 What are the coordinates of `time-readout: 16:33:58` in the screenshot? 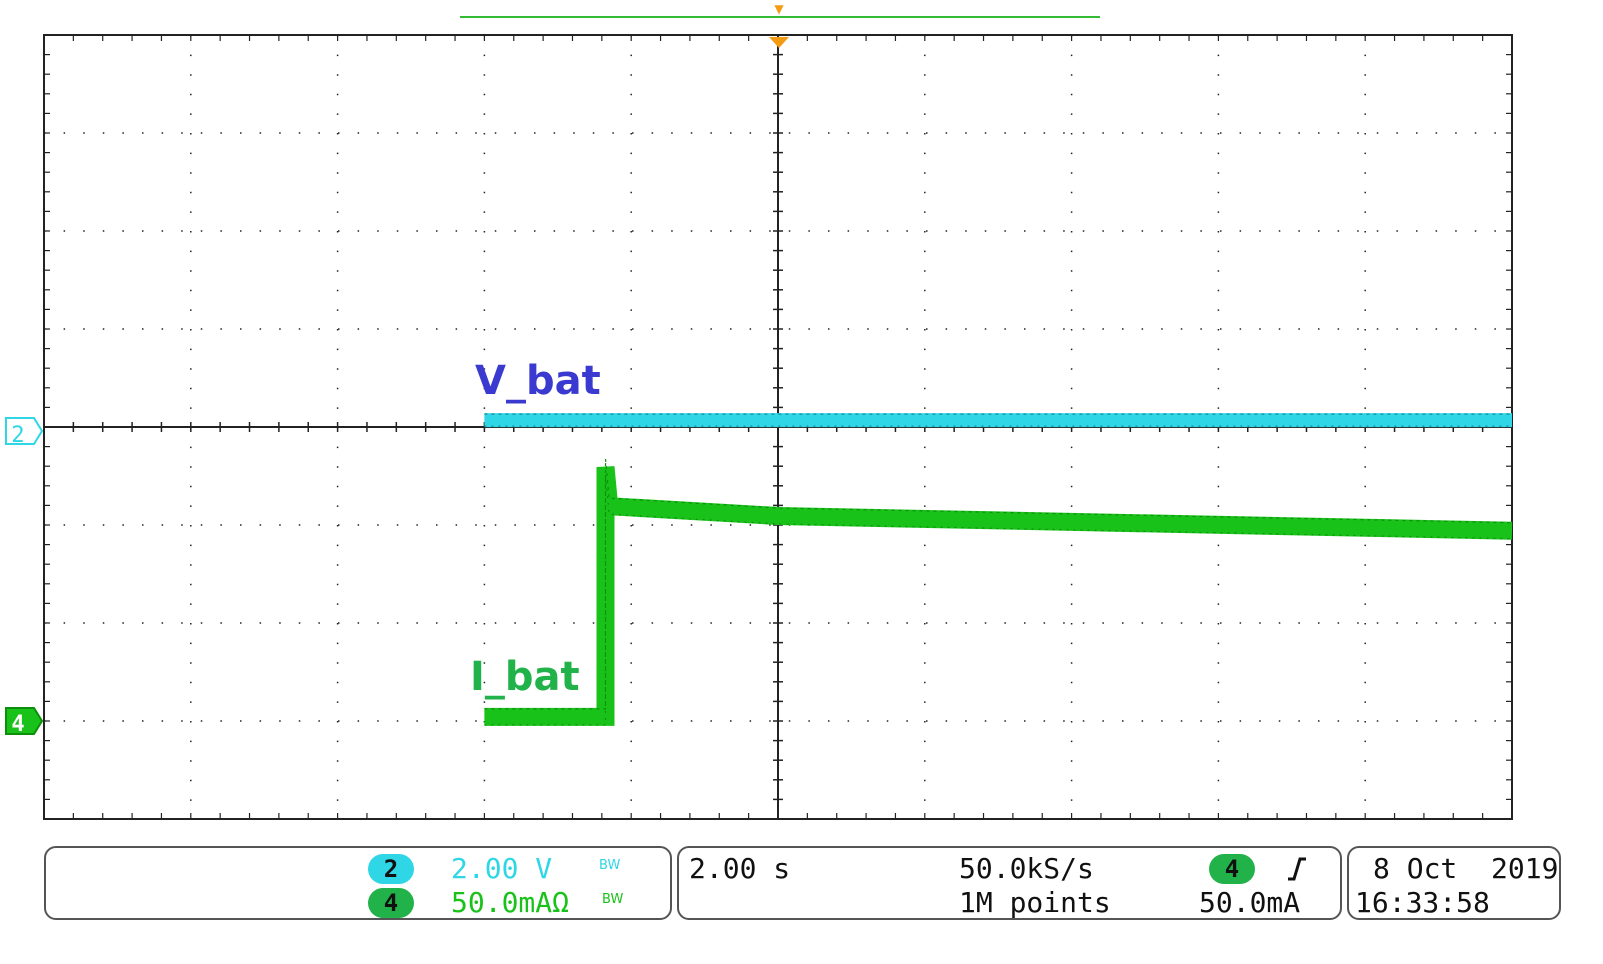 It's located at (1422, 902).